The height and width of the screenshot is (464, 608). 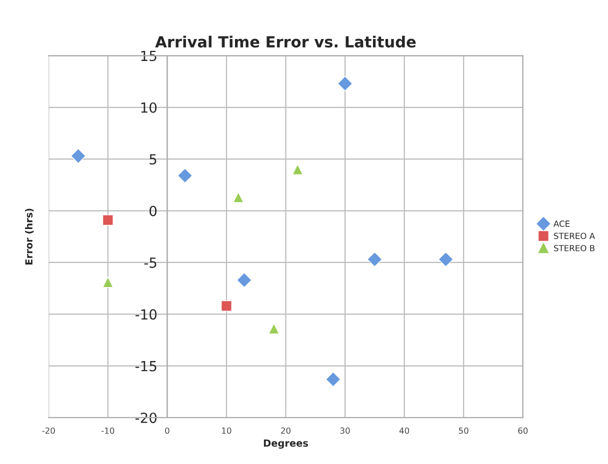 What do you see at coordinates (148, 56) in the screenshot?
I see `y-tick-label: 15` at bounding box center [148, 56].